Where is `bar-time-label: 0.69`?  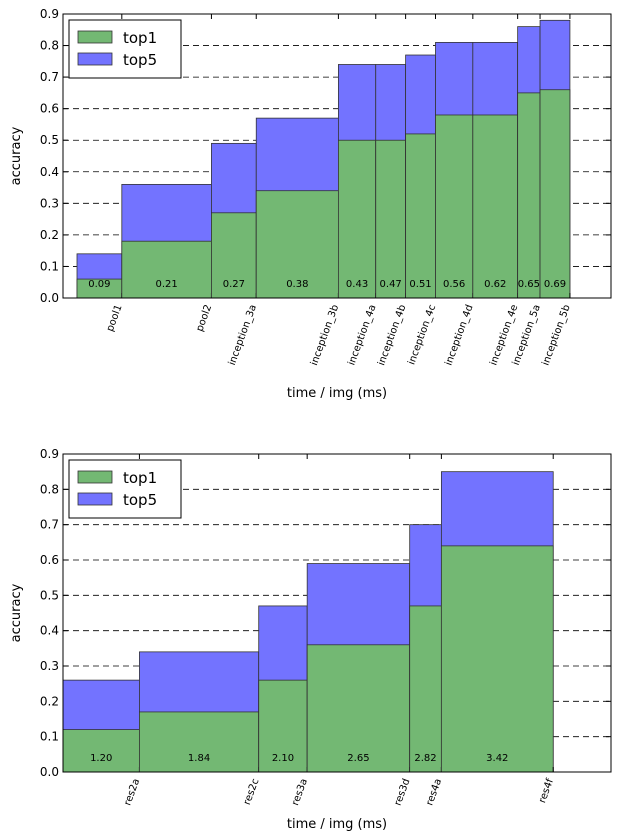 bar-time-label: 0.69 is located at coordinates (555, 284).